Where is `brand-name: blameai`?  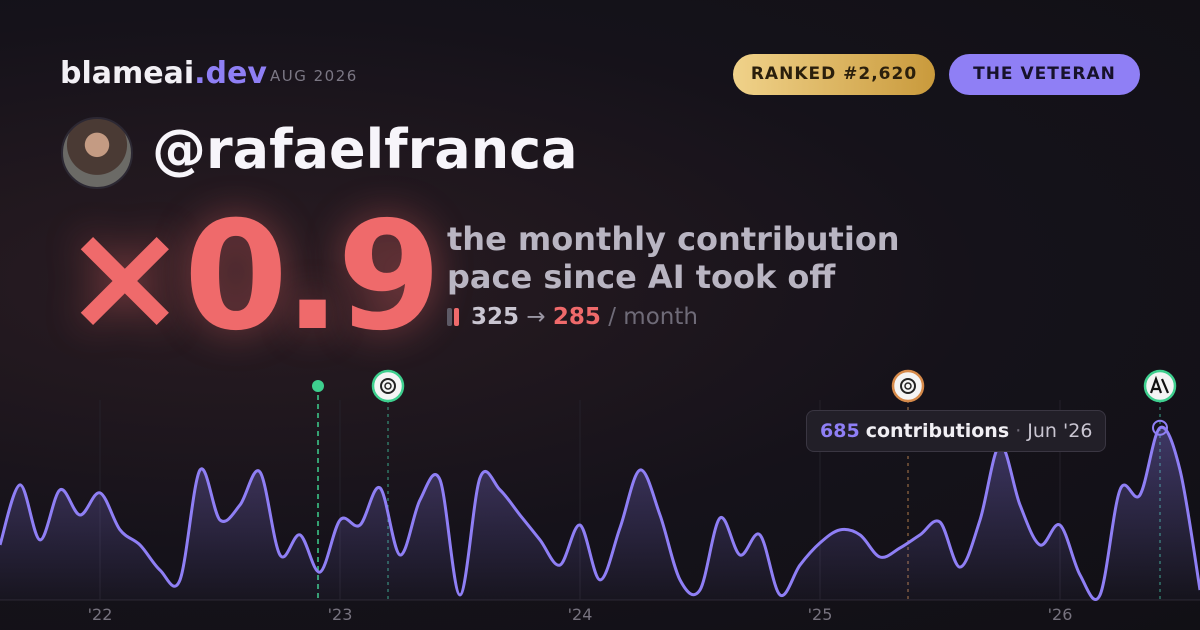
brand-name: blameai is located at coordinates (127, 73).